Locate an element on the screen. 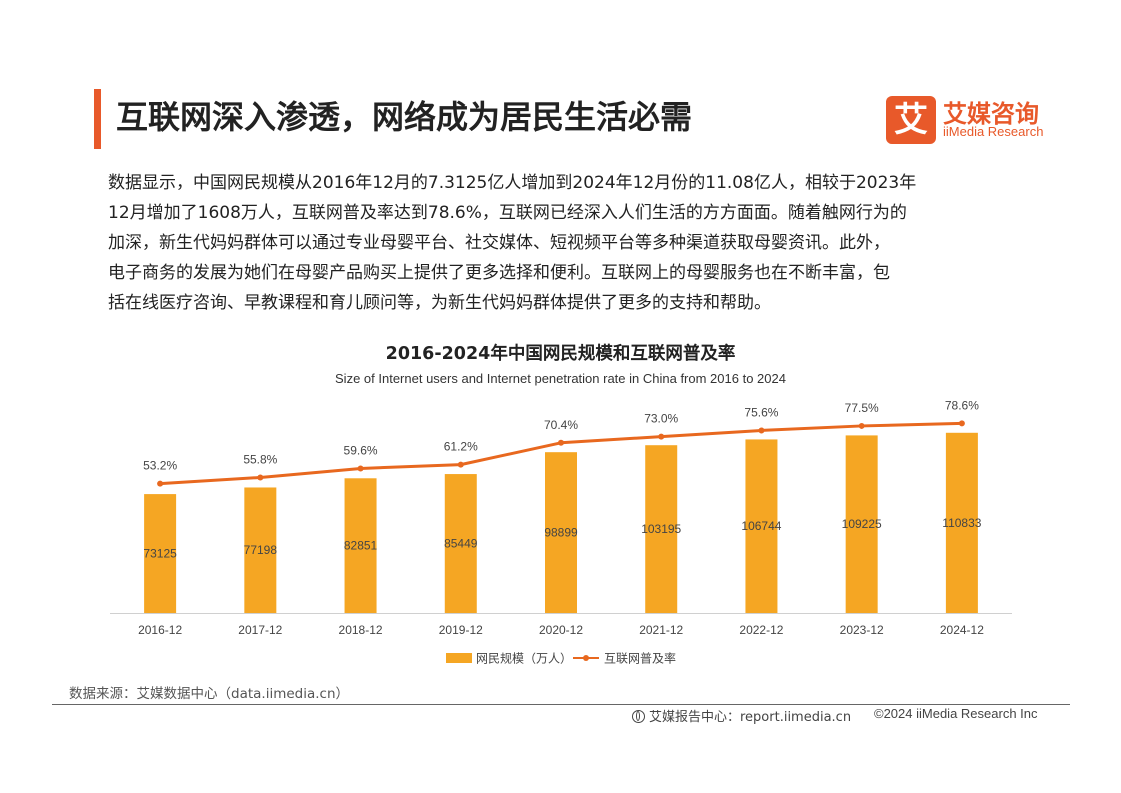  globe-icon is located at coordinates (638, 716).